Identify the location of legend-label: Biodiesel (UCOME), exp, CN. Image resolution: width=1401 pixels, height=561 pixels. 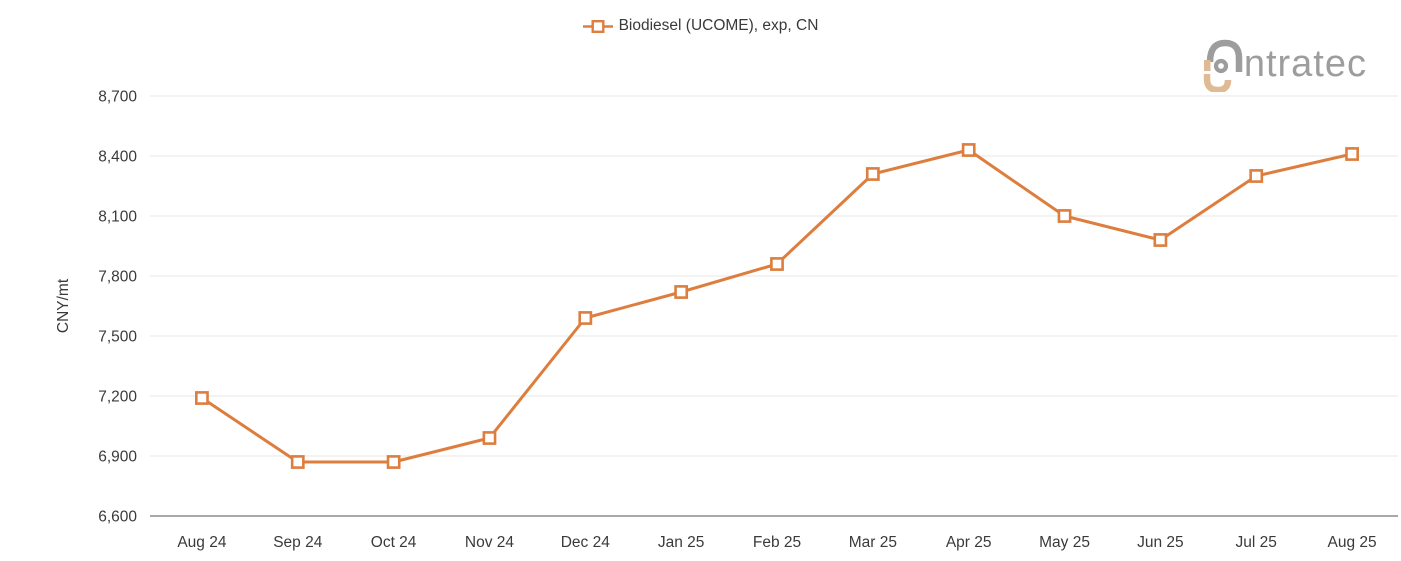
(718, 25).